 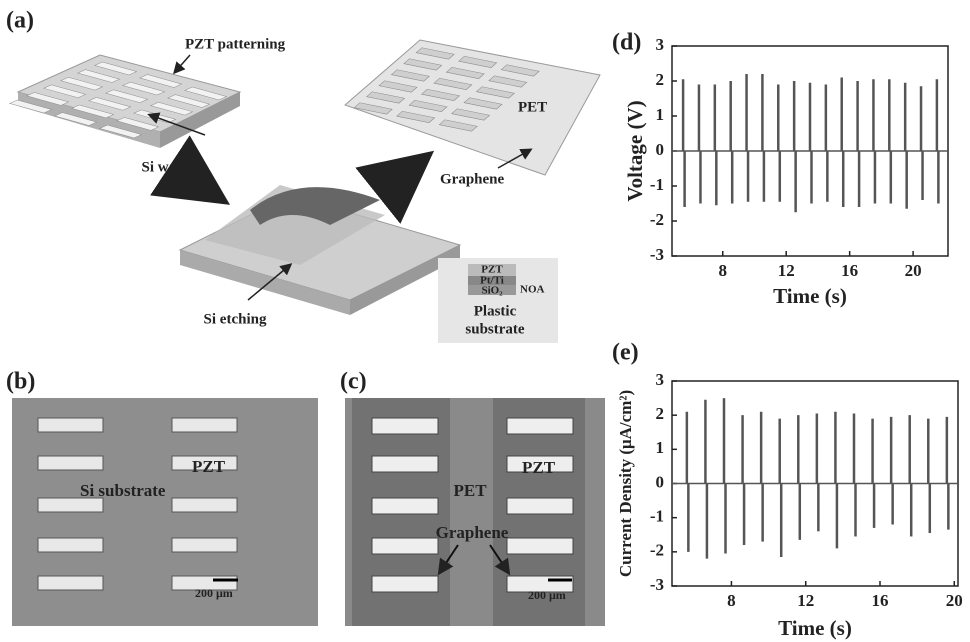 I want to click on annotation: Si substrate, so click(x=123, y=490).